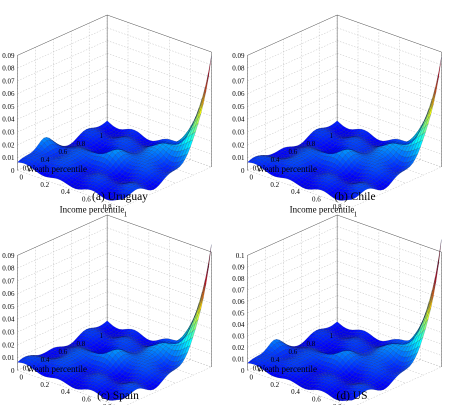 The width and height of the screenshot is (474, 405). I want to click on x-tick-label: 0.4, so click(275, 360).